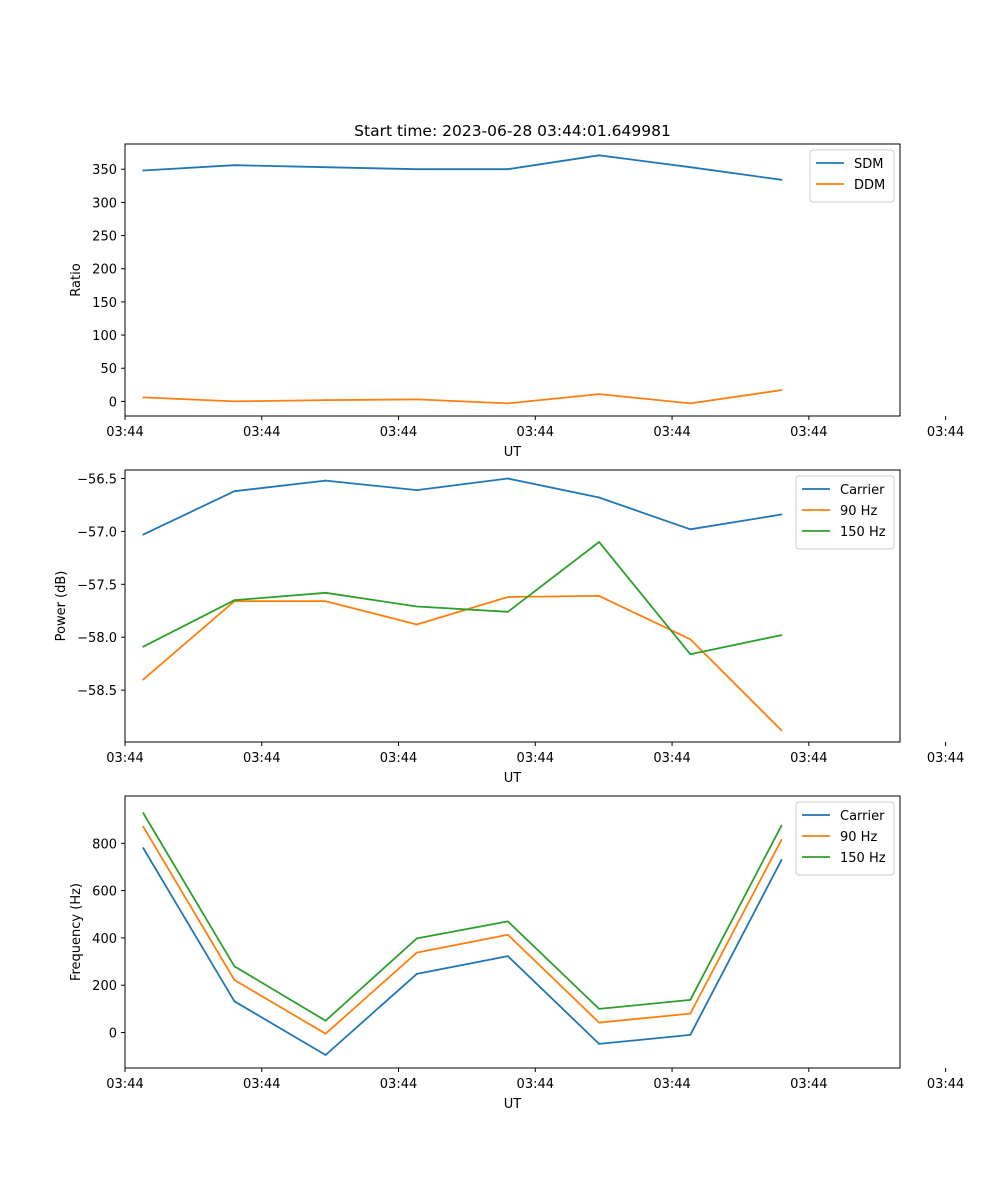 This screenshot has height=1200, width=1000. I want to click on y-axis-label: Ratio, so click(76, 279).